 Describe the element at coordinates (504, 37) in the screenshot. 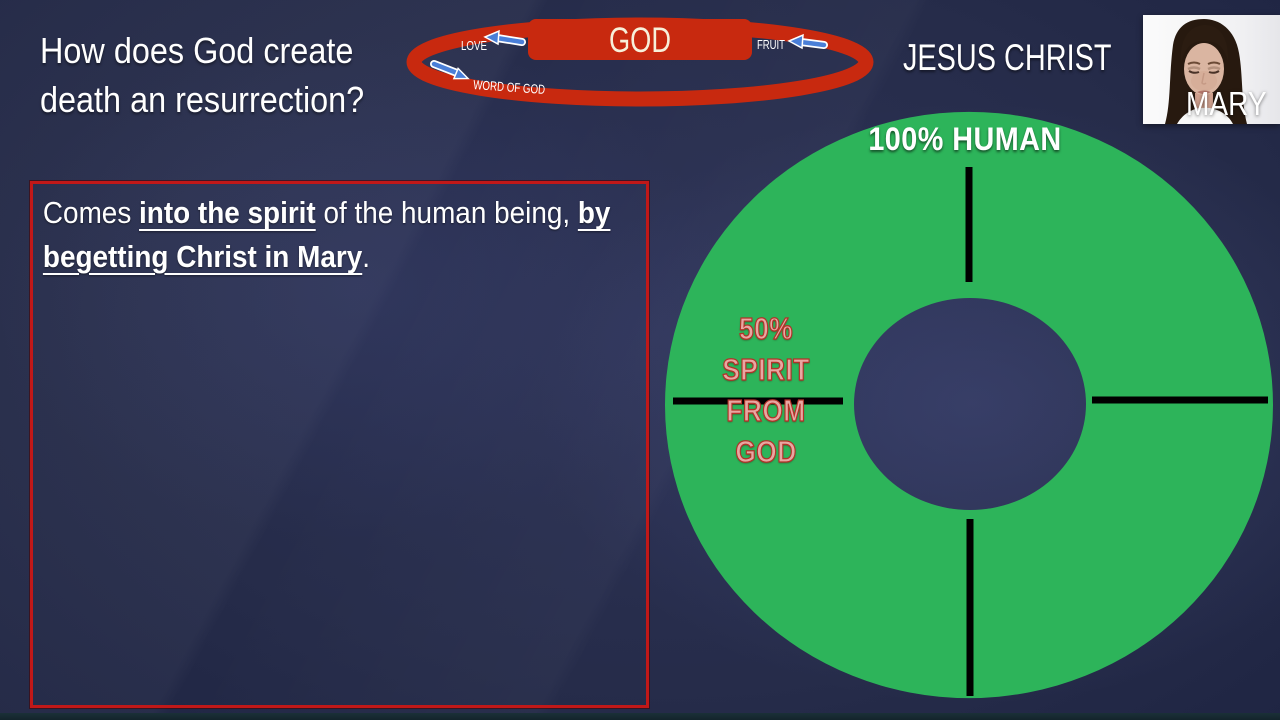

I see `love-arrow-icon` at that location.